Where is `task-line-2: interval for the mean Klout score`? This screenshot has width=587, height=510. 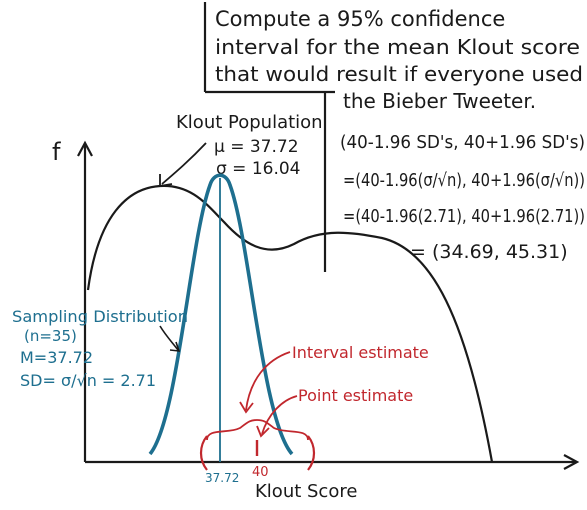 task-line-2: interval for the mean Klout score is located at coordinates (397, 47).